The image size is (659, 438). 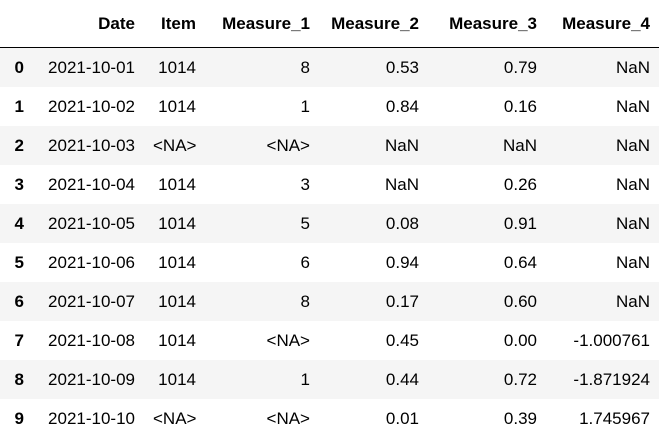 I want to click on table-cell-measure_3: 0.64, so click(x=520, y=262).